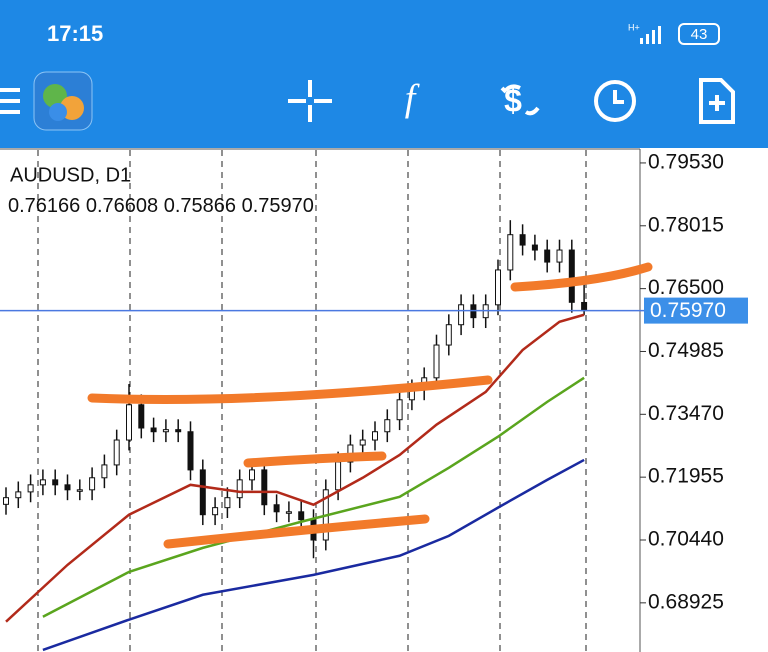 Image resolution: width=768 pixels, height=652 pixels. I want to click on y-tick-label: 0.70440, so click(686, 539).